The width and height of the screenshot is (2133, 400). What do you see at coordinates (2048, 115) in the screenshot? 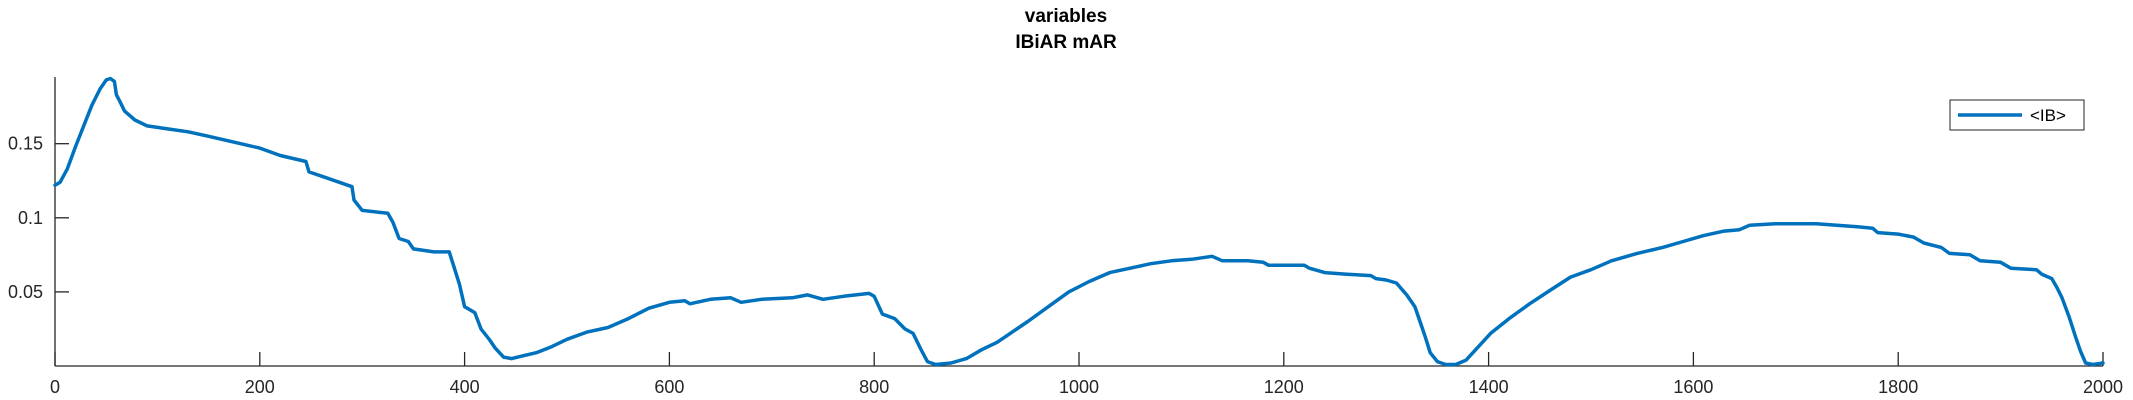
I see `legend-label: <IB>` at bounding box center [2048, 115].